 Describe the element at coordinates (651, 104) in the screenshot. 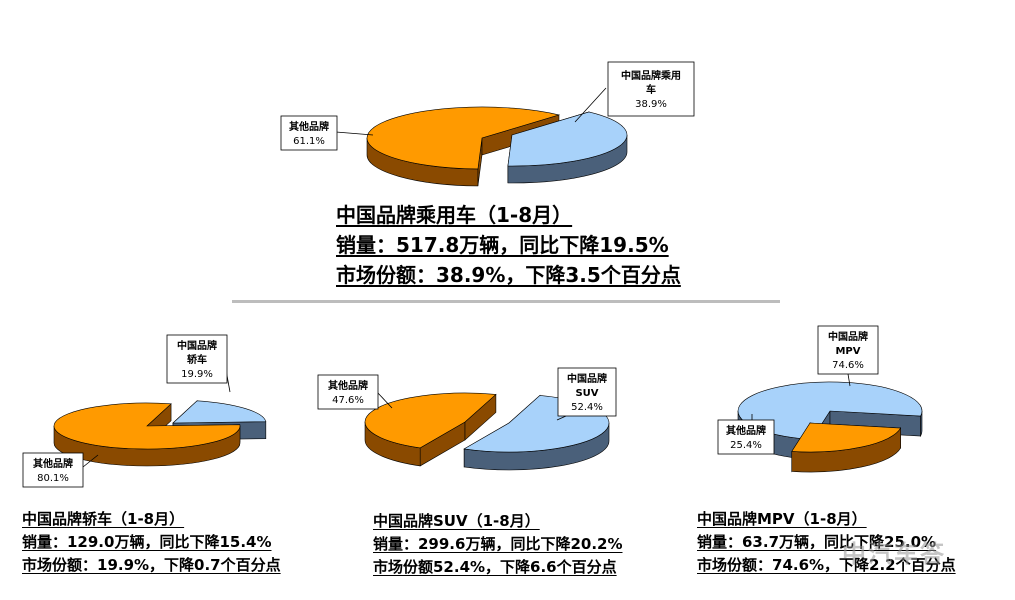

I see `pie-passenger-value-label-0: 38.9%` at that location.